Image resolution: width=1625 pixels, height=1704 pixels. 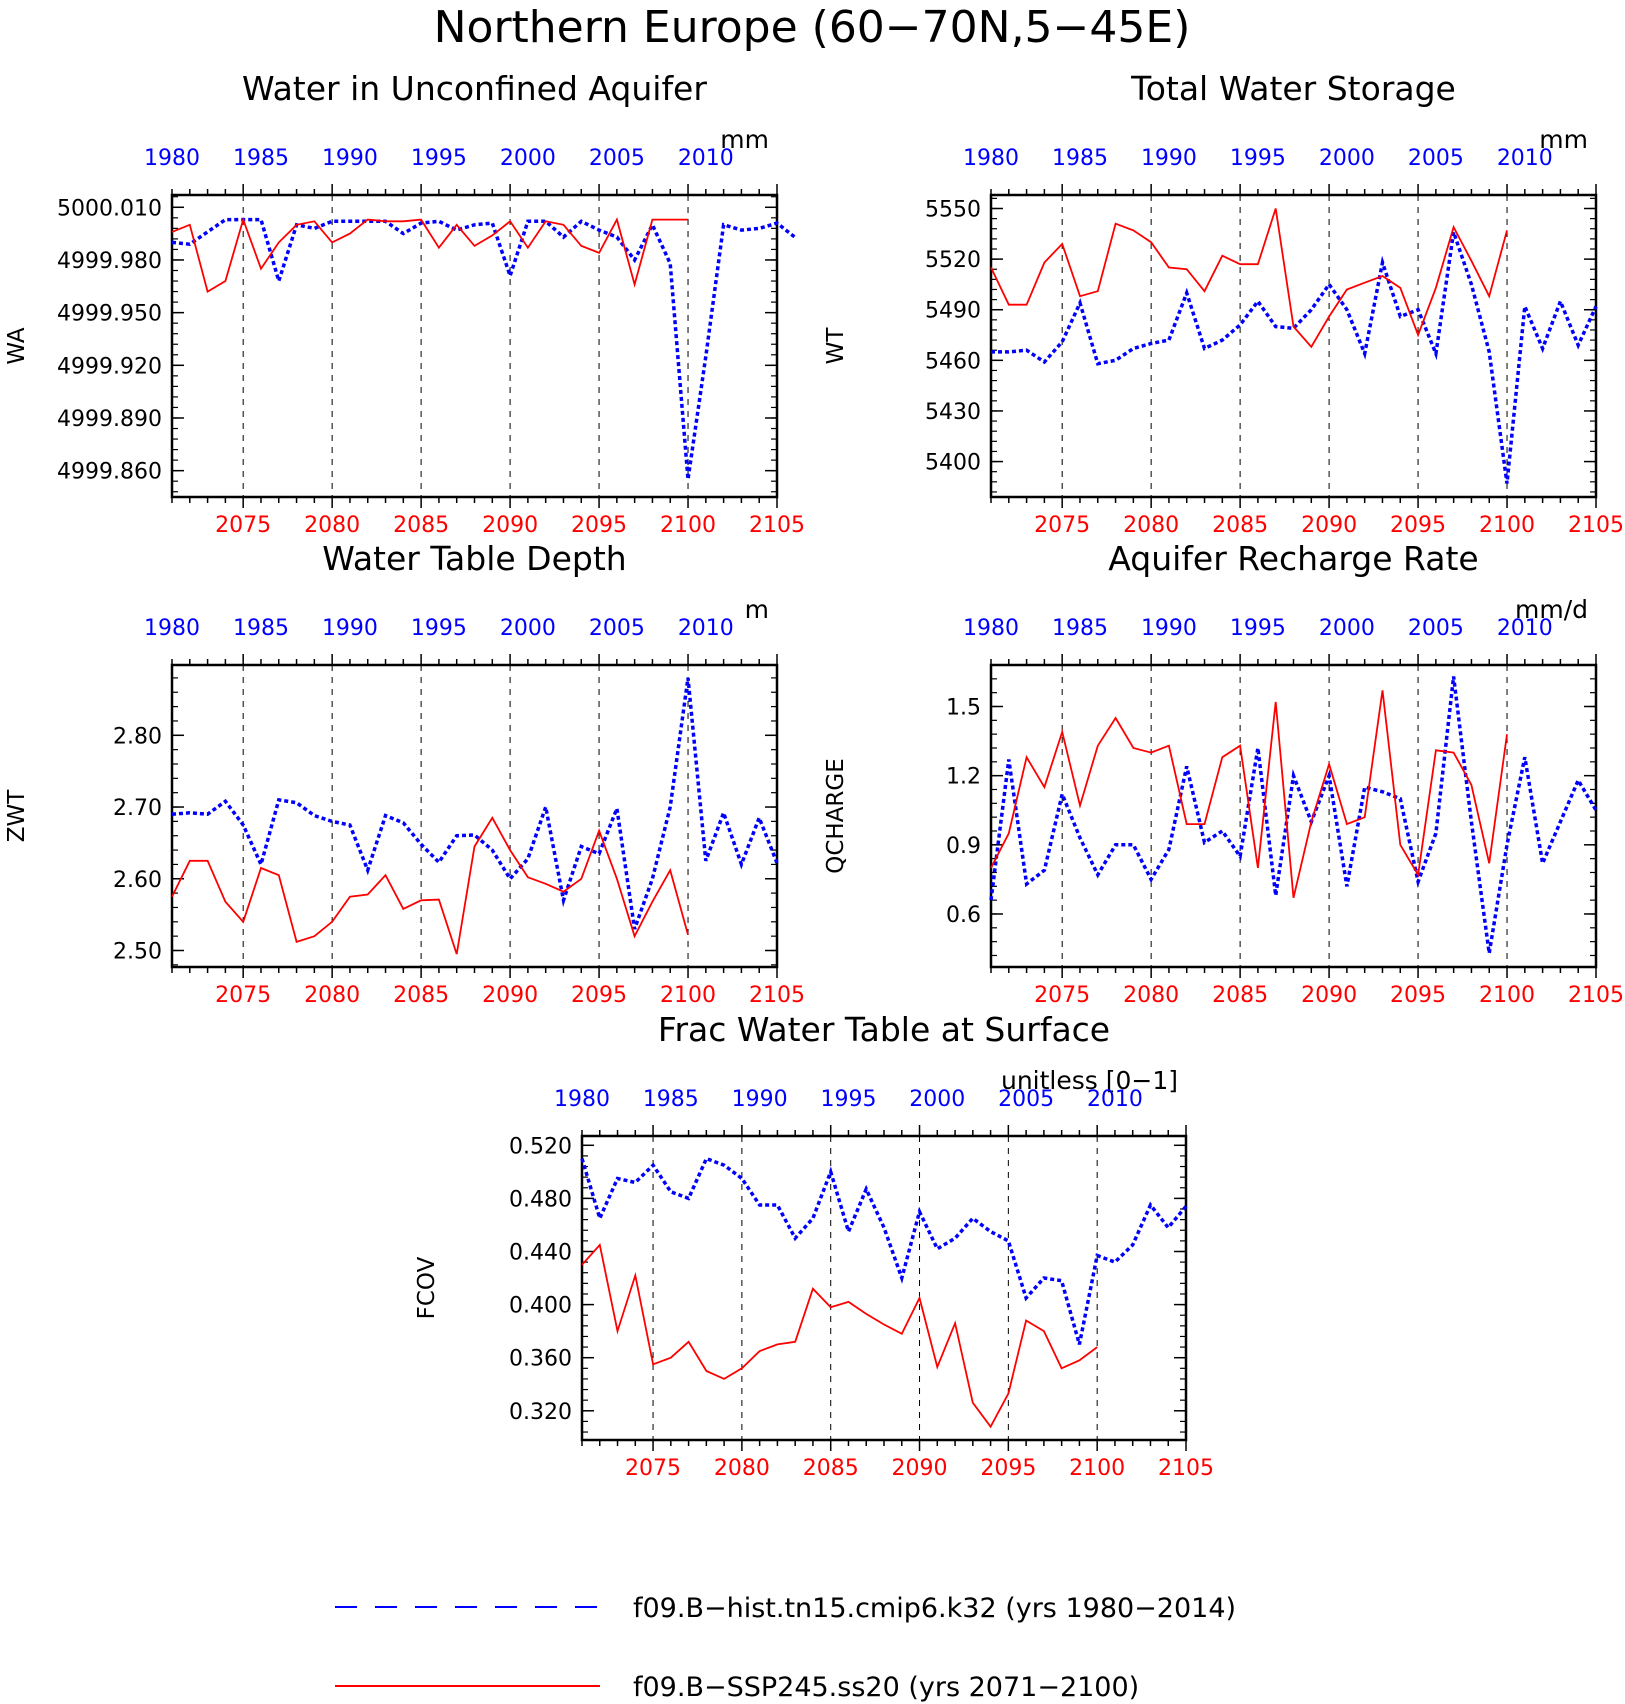 What do you see at coordinates (137, 808) in the screenshot?
I see `y-tick-label: 2.70` at bounding box center [137, 808].